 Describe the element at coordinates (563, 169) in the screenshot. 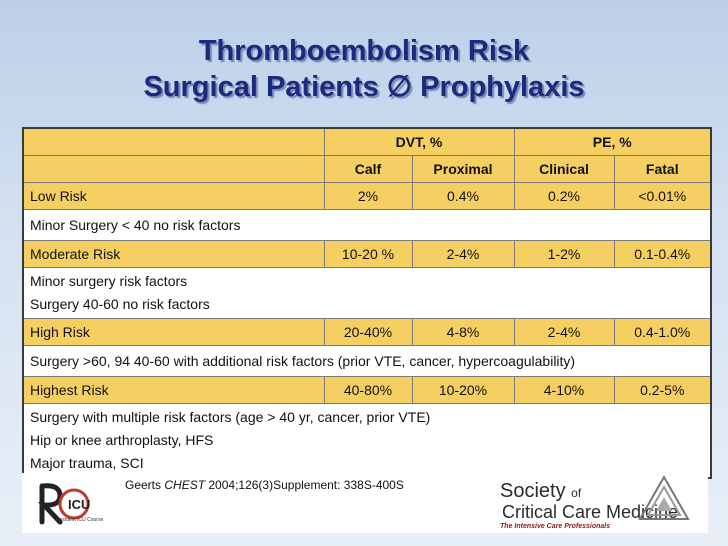

I see `header-clinical: Clinical` at that location.